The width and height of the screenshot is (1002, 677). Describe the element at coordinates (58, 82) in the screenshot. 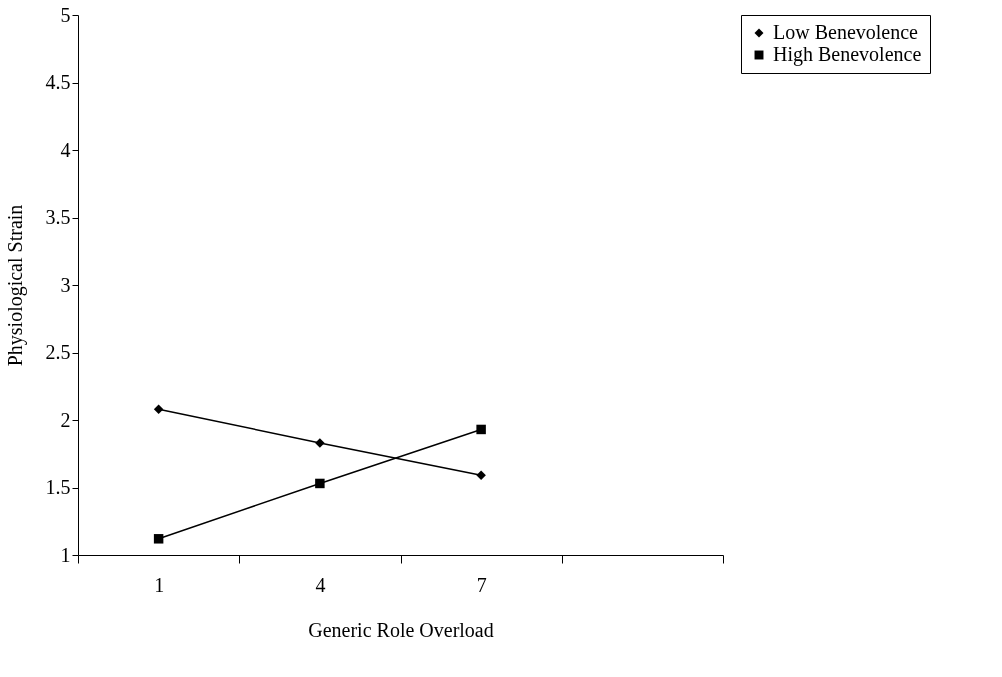

I see `y-tick-label: 4.5` at that location.